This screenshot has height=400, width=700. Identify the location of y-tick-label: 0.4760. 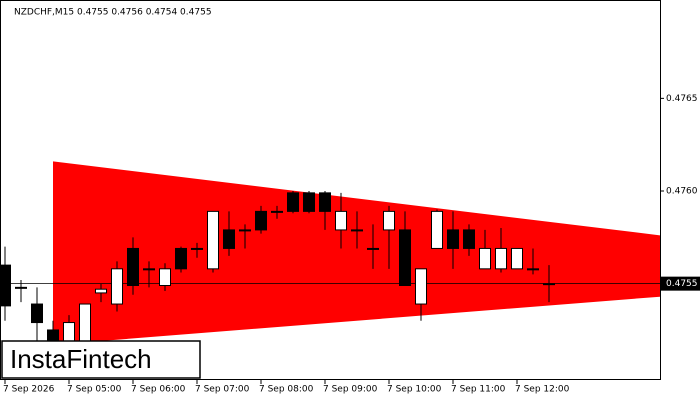
(682, 192).